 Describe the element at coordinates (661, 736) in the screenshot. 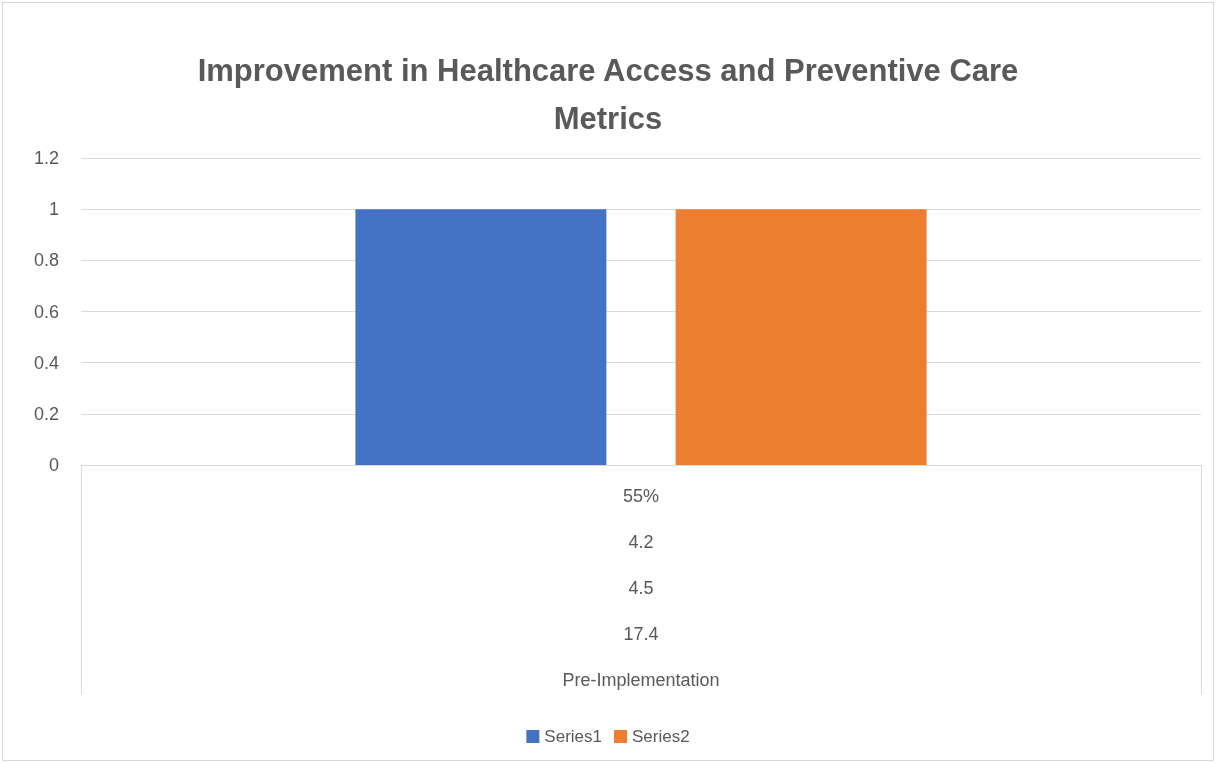

I see `legend-label: Series2` at that location.